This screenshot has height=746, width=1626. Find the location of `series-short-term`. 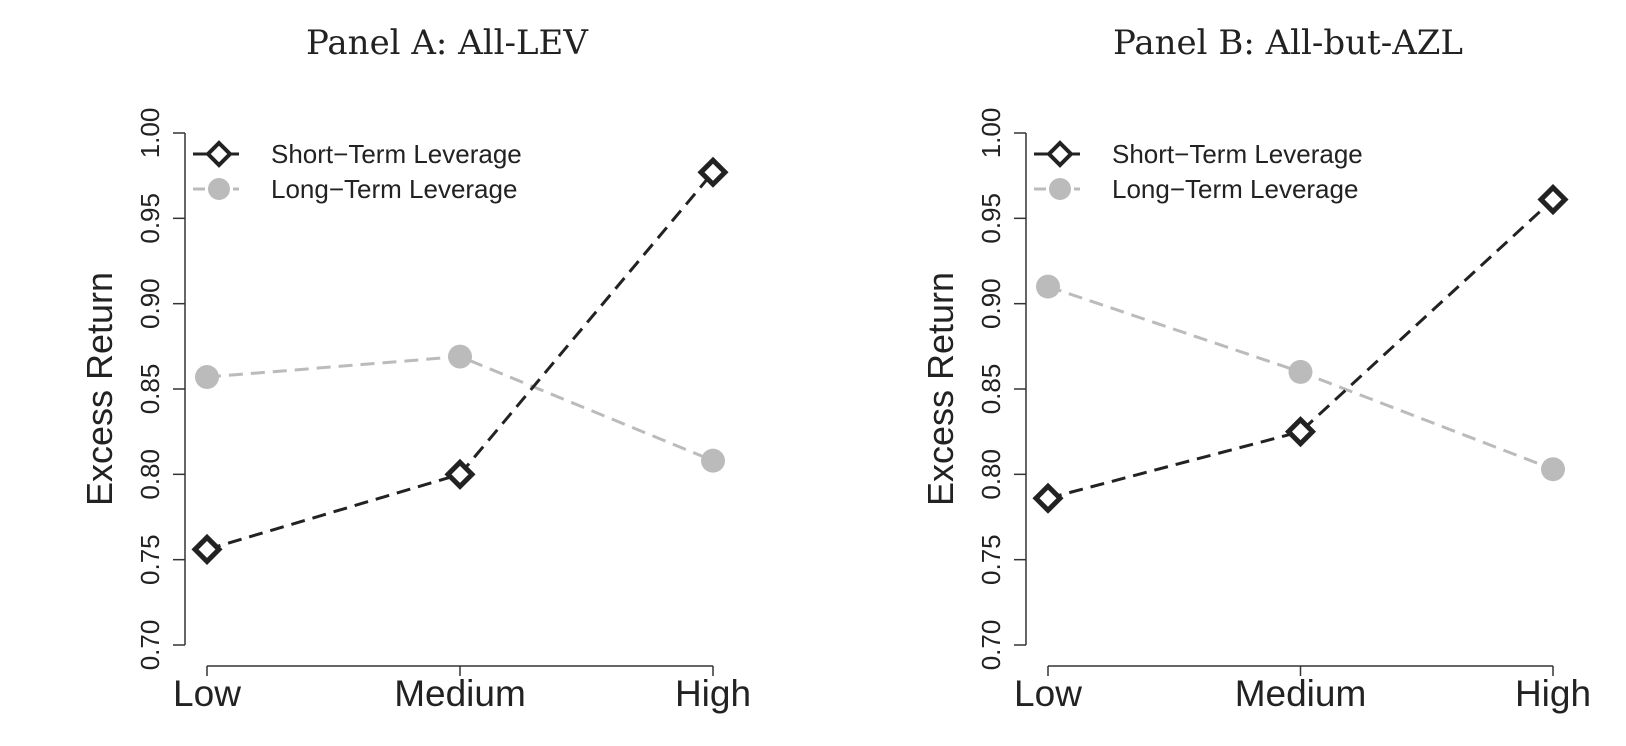

series-short-term is located at coordinates (1300, 349).